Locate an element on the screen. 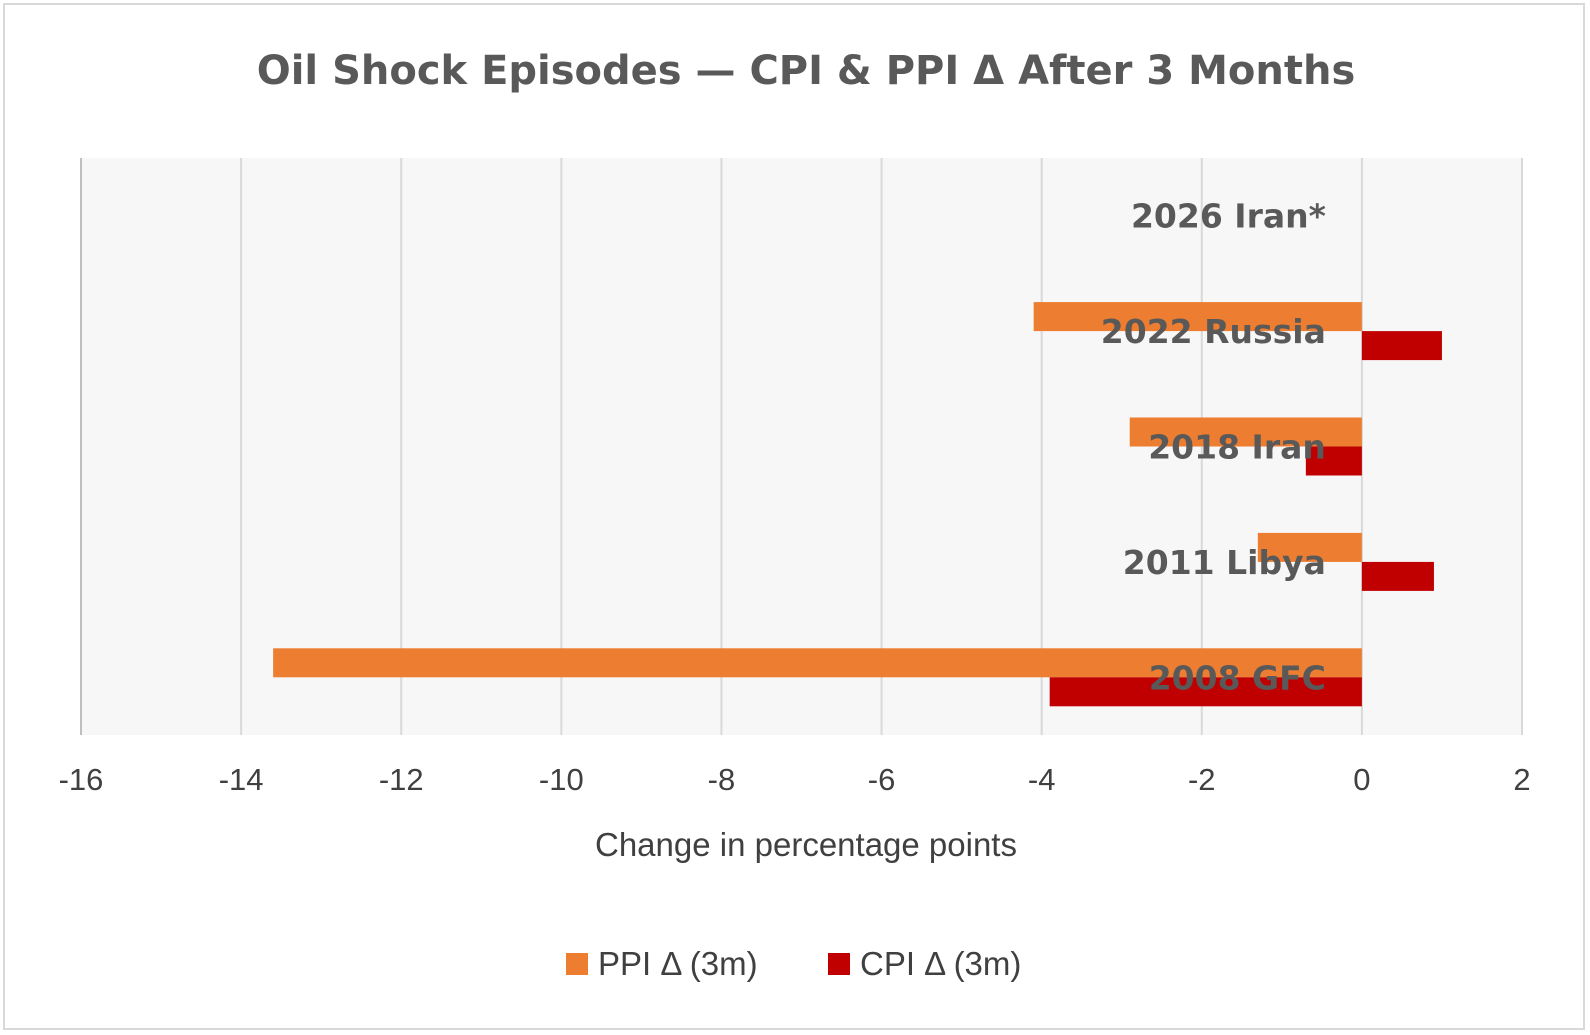 The width and height of the screenshot is (1590, 1035). x-tick-label: -6 is located at coordinates (882, 779).